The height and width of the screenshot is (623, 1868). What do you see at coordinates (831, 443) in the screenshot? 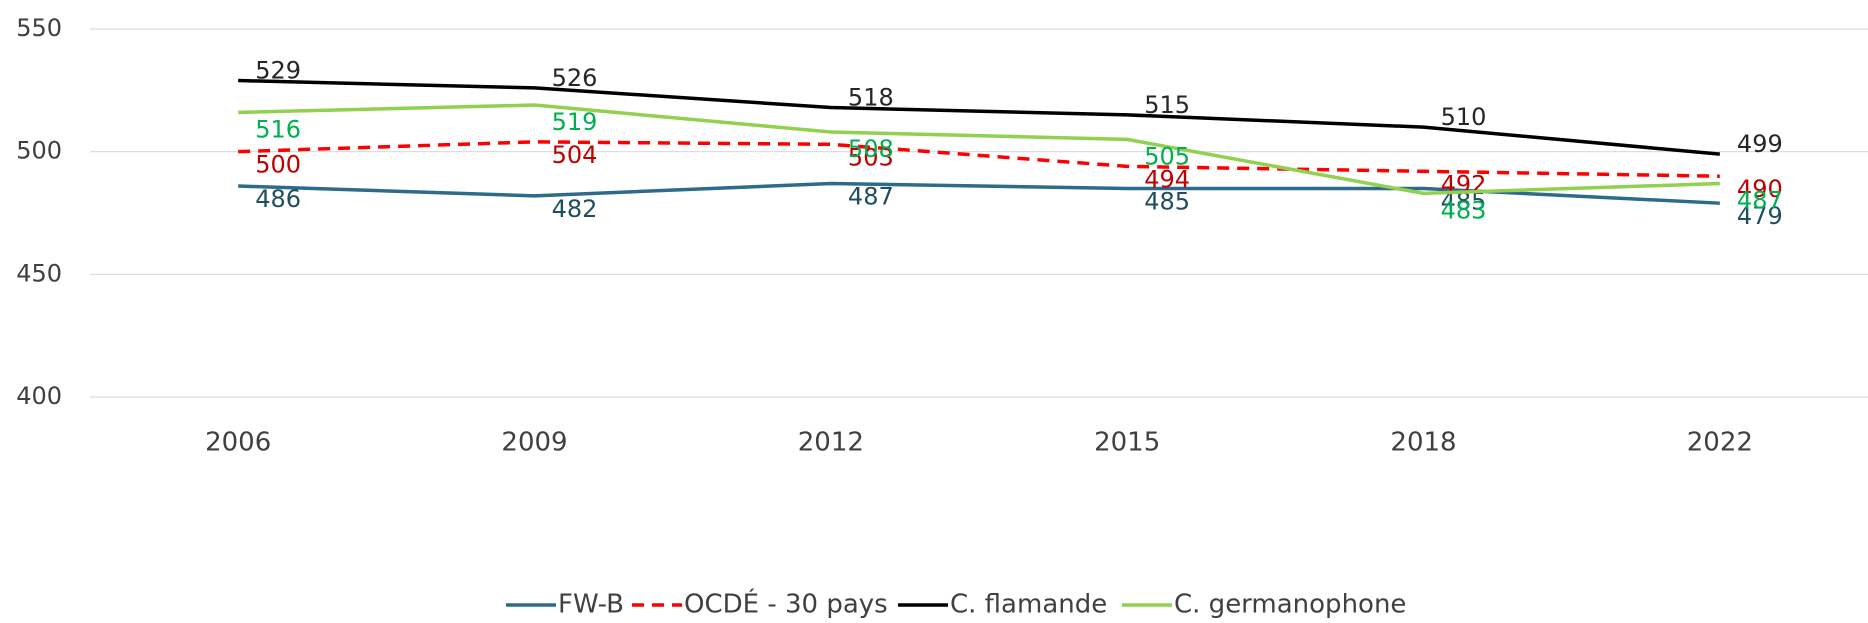
I see `x-tick-label: 2012` at bounding box center [831, 443].